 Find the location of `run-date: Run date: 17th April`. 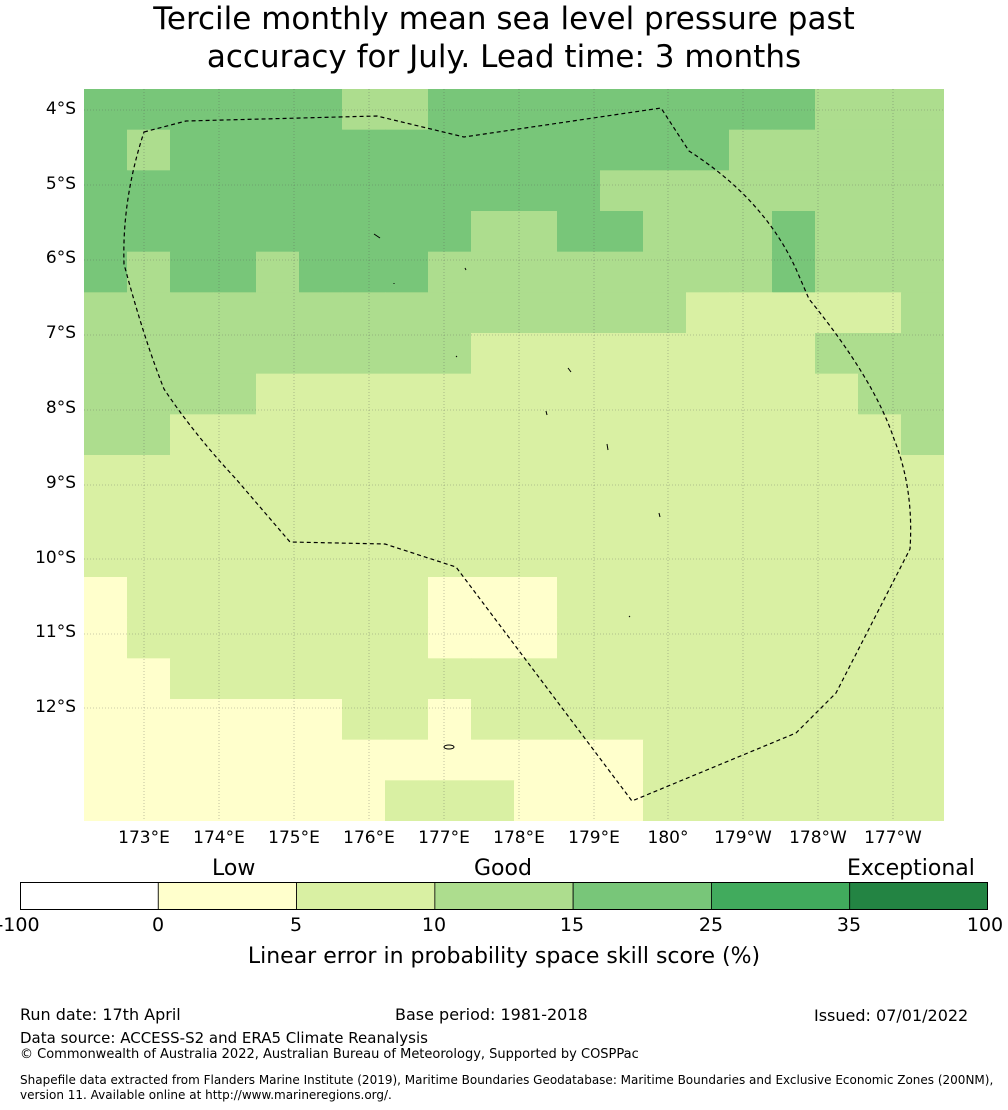

run-date: Run date: 17th April is located at coordinates (100, 1014).